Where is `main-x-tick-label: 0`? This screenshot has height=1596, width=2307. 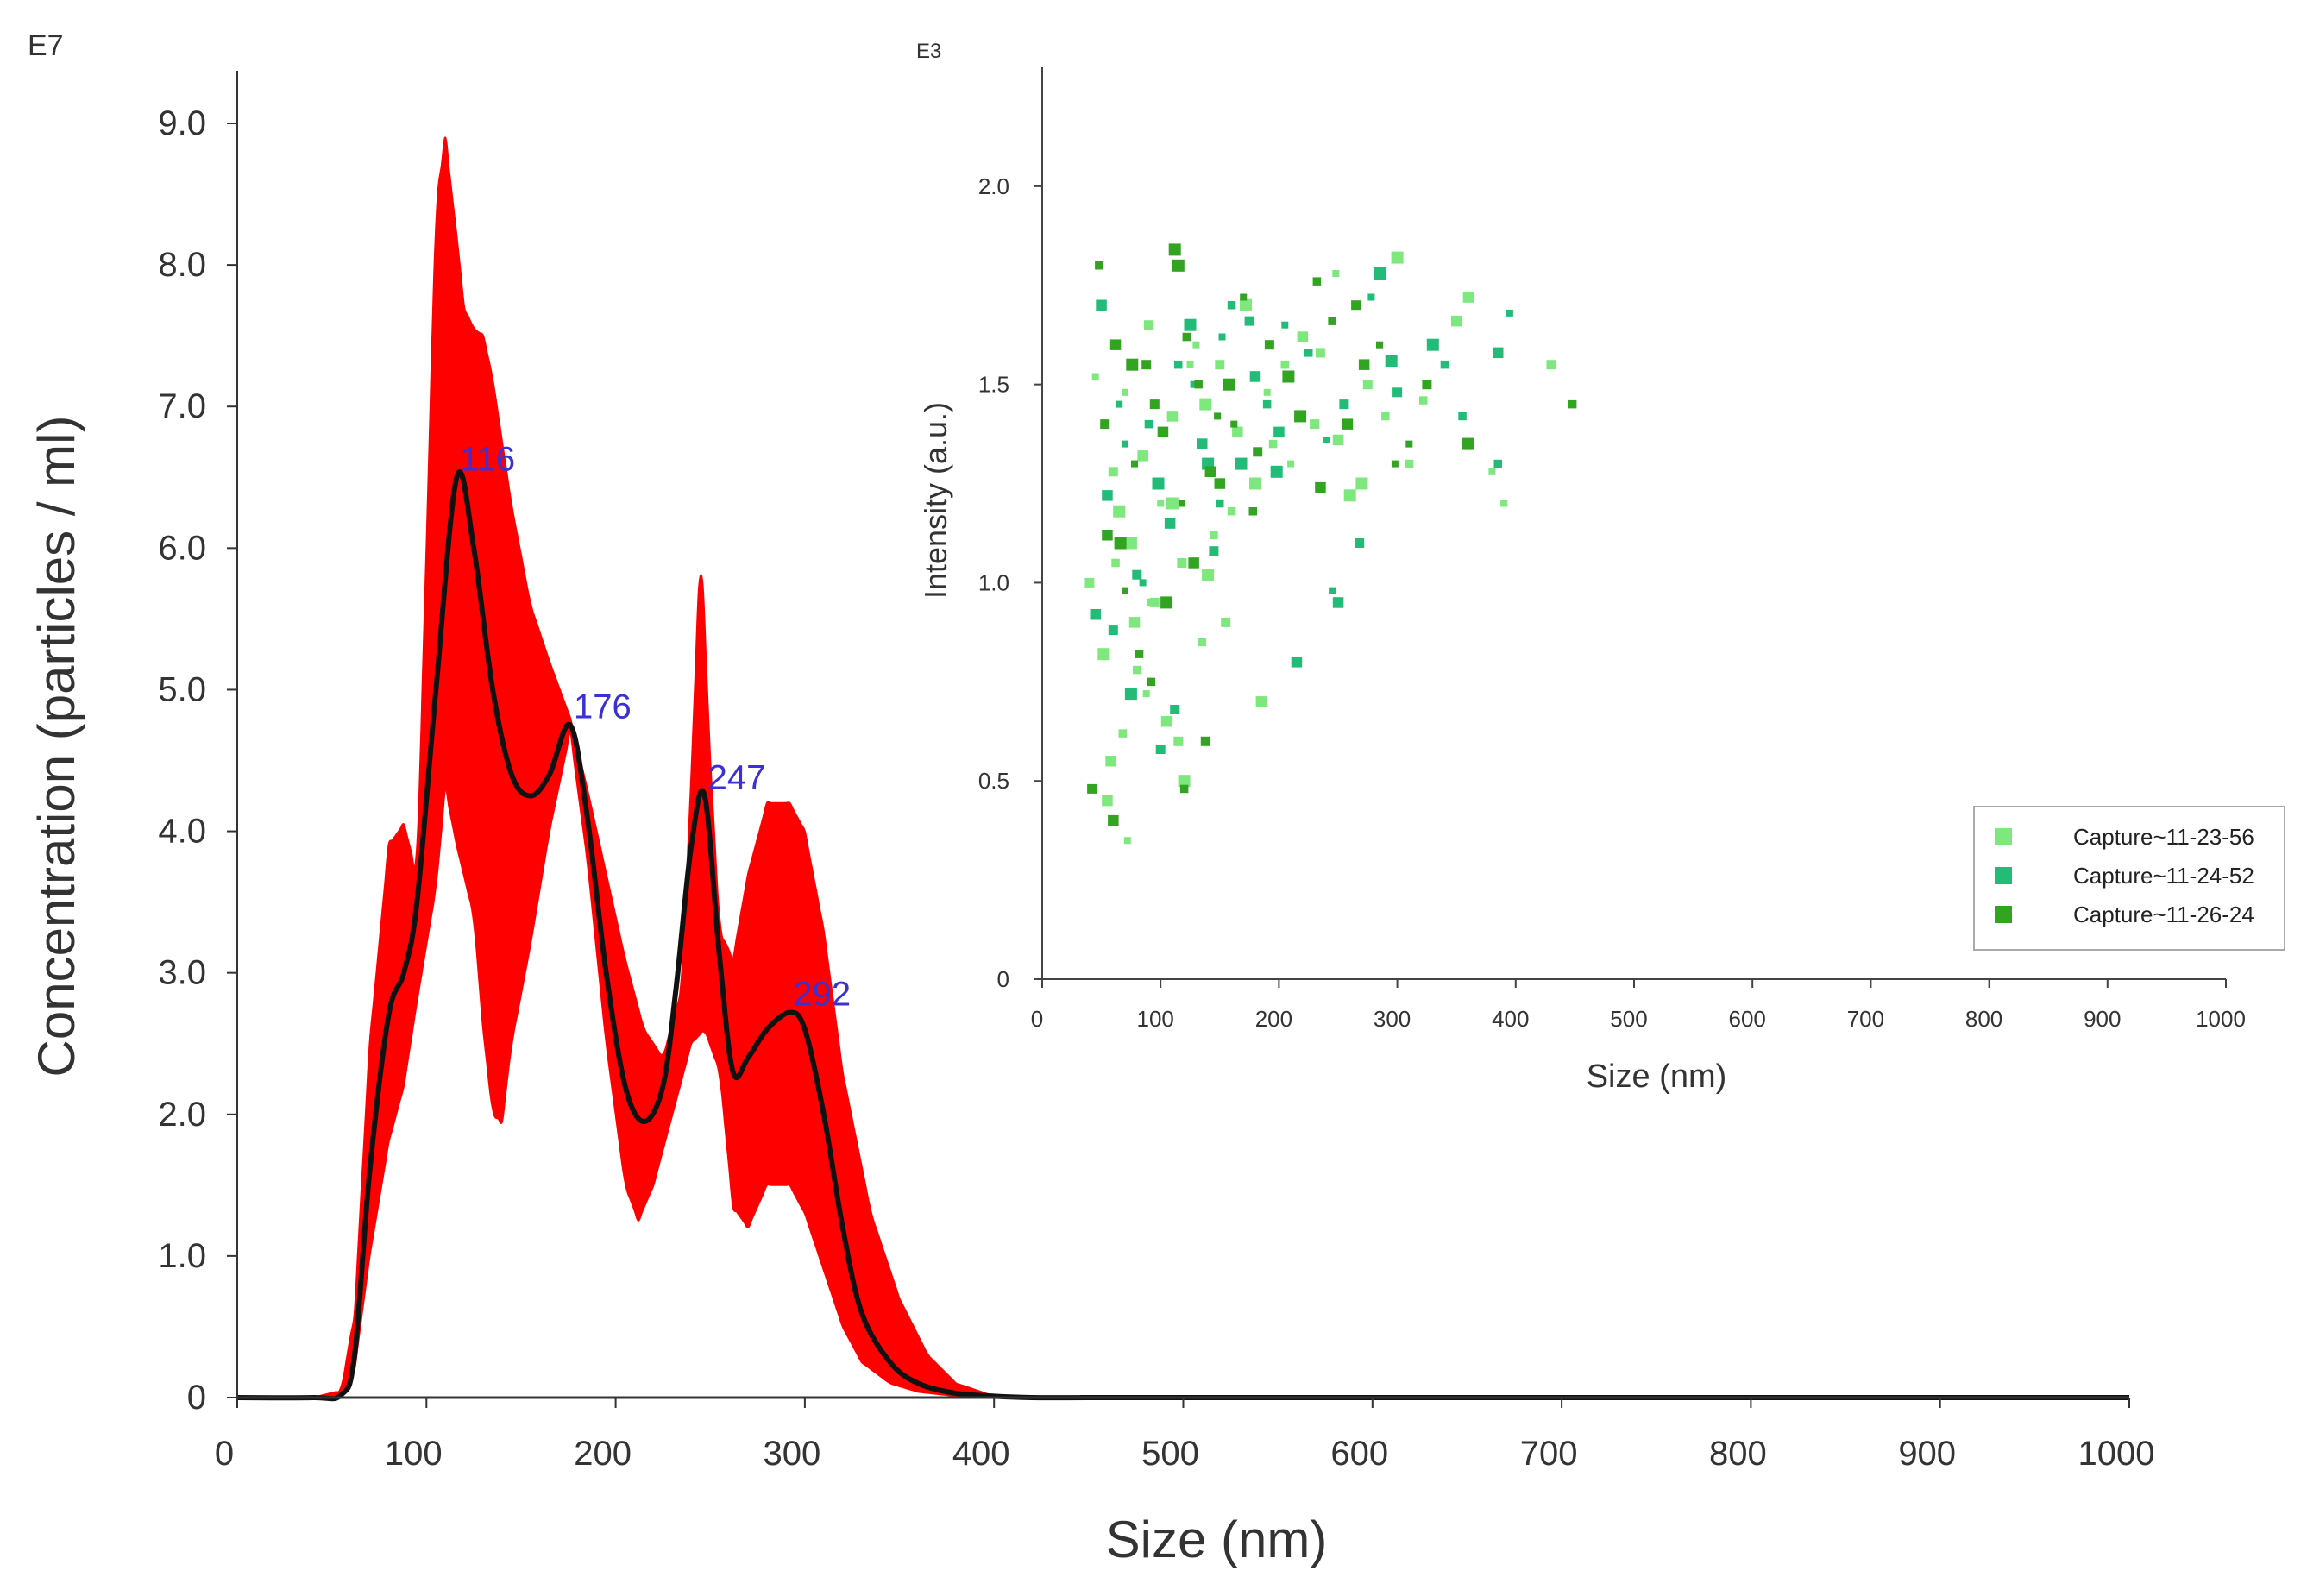 main-x-tick-label: 0 is located at coordinates (224, 1454).